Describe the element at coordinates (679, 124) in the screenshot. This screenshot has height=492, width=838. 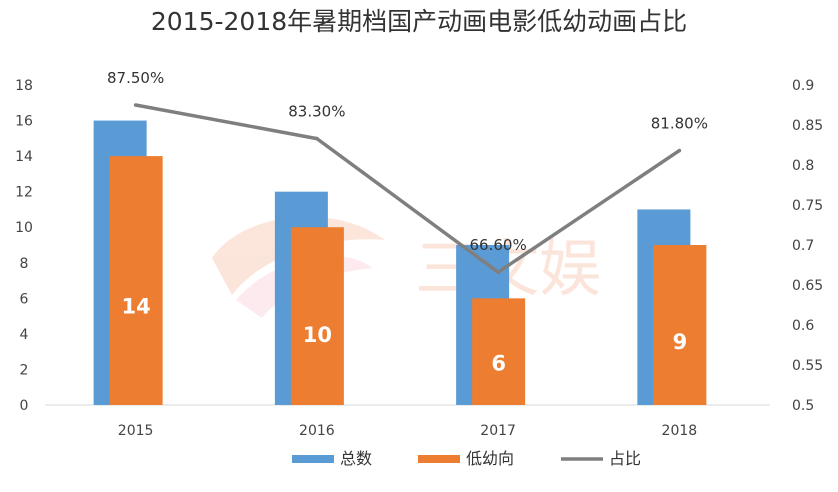
I see `ratio-value-label: 81.80%` at that location.